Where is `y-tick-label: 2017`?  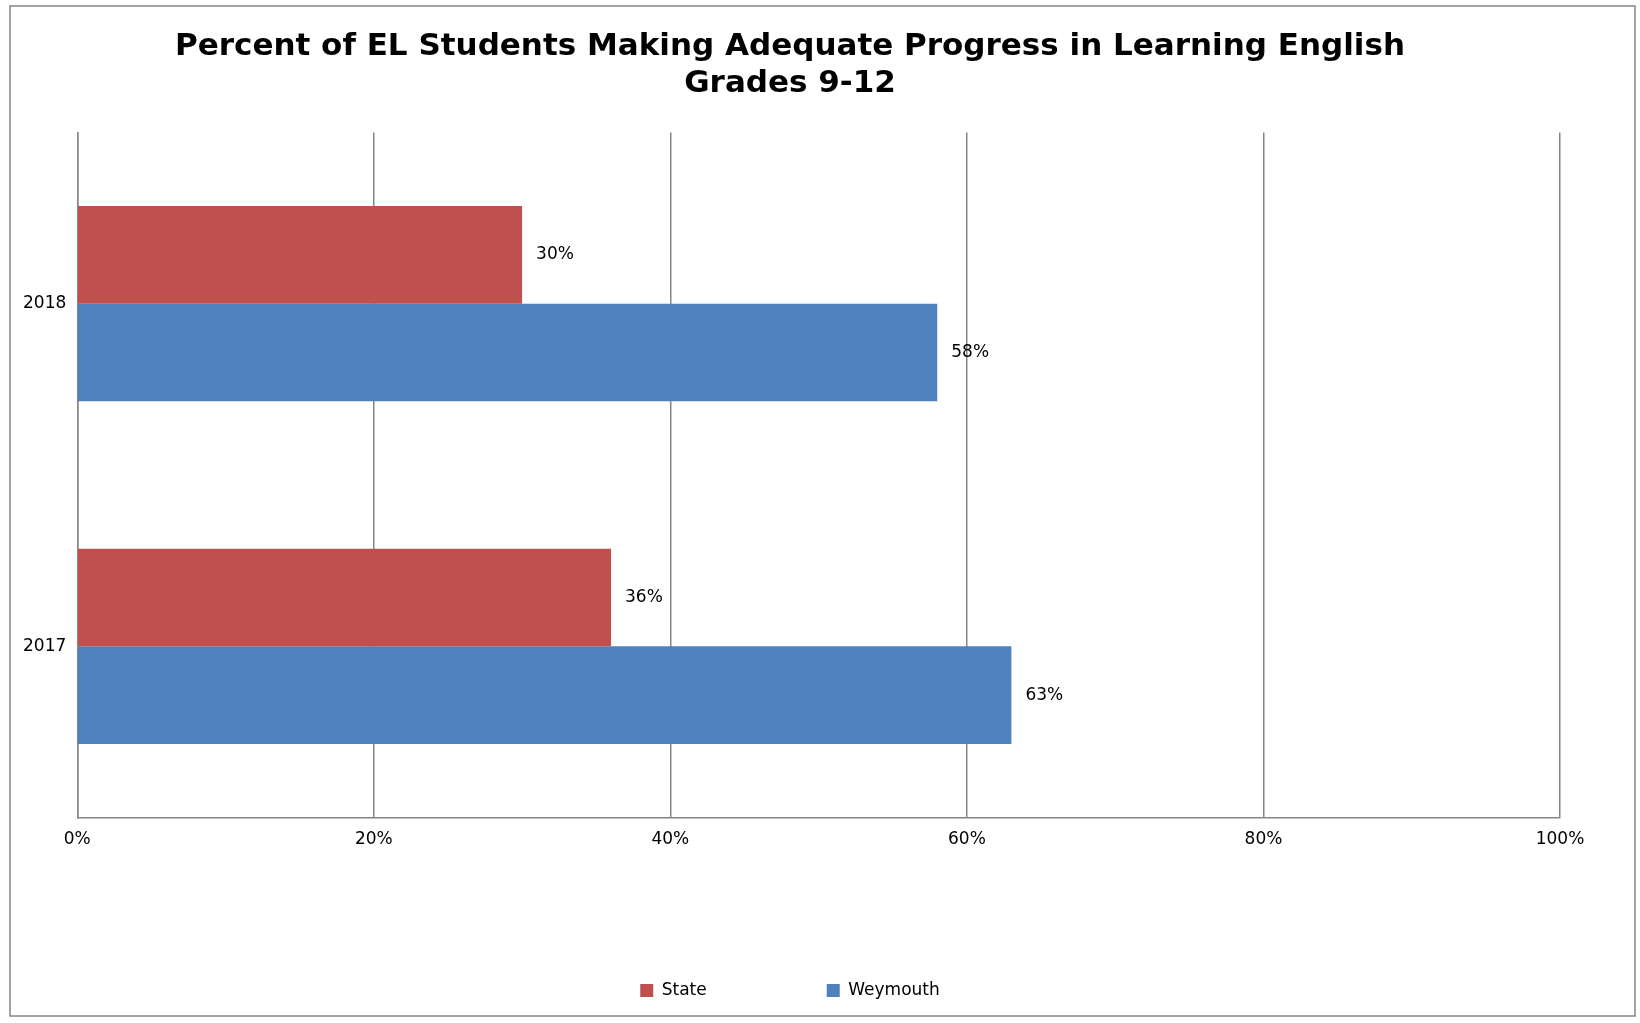
y-tick-label: 2017 is located at coordinates (45, 644).